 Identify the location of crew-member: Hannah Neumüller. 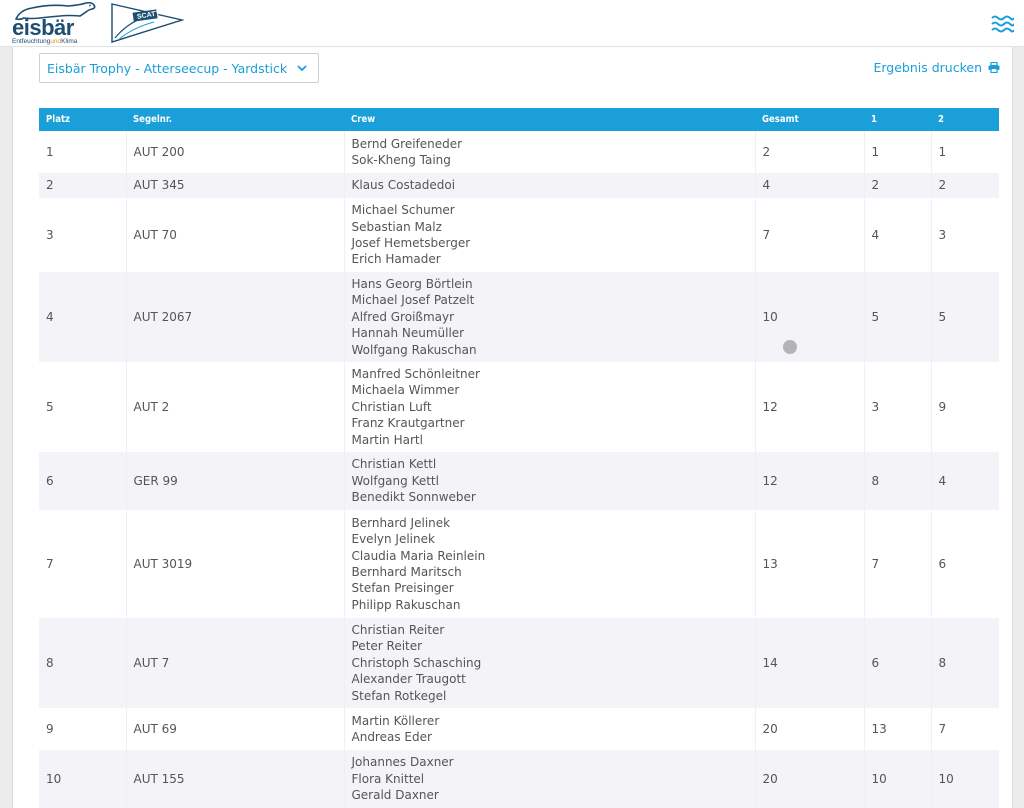
(408, 333).